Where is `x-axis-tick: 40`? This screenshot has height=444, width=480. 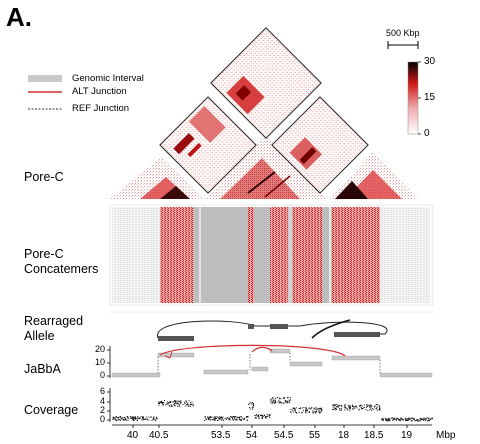 x-axis-tick: 40 is located at coordinates (133, 435).